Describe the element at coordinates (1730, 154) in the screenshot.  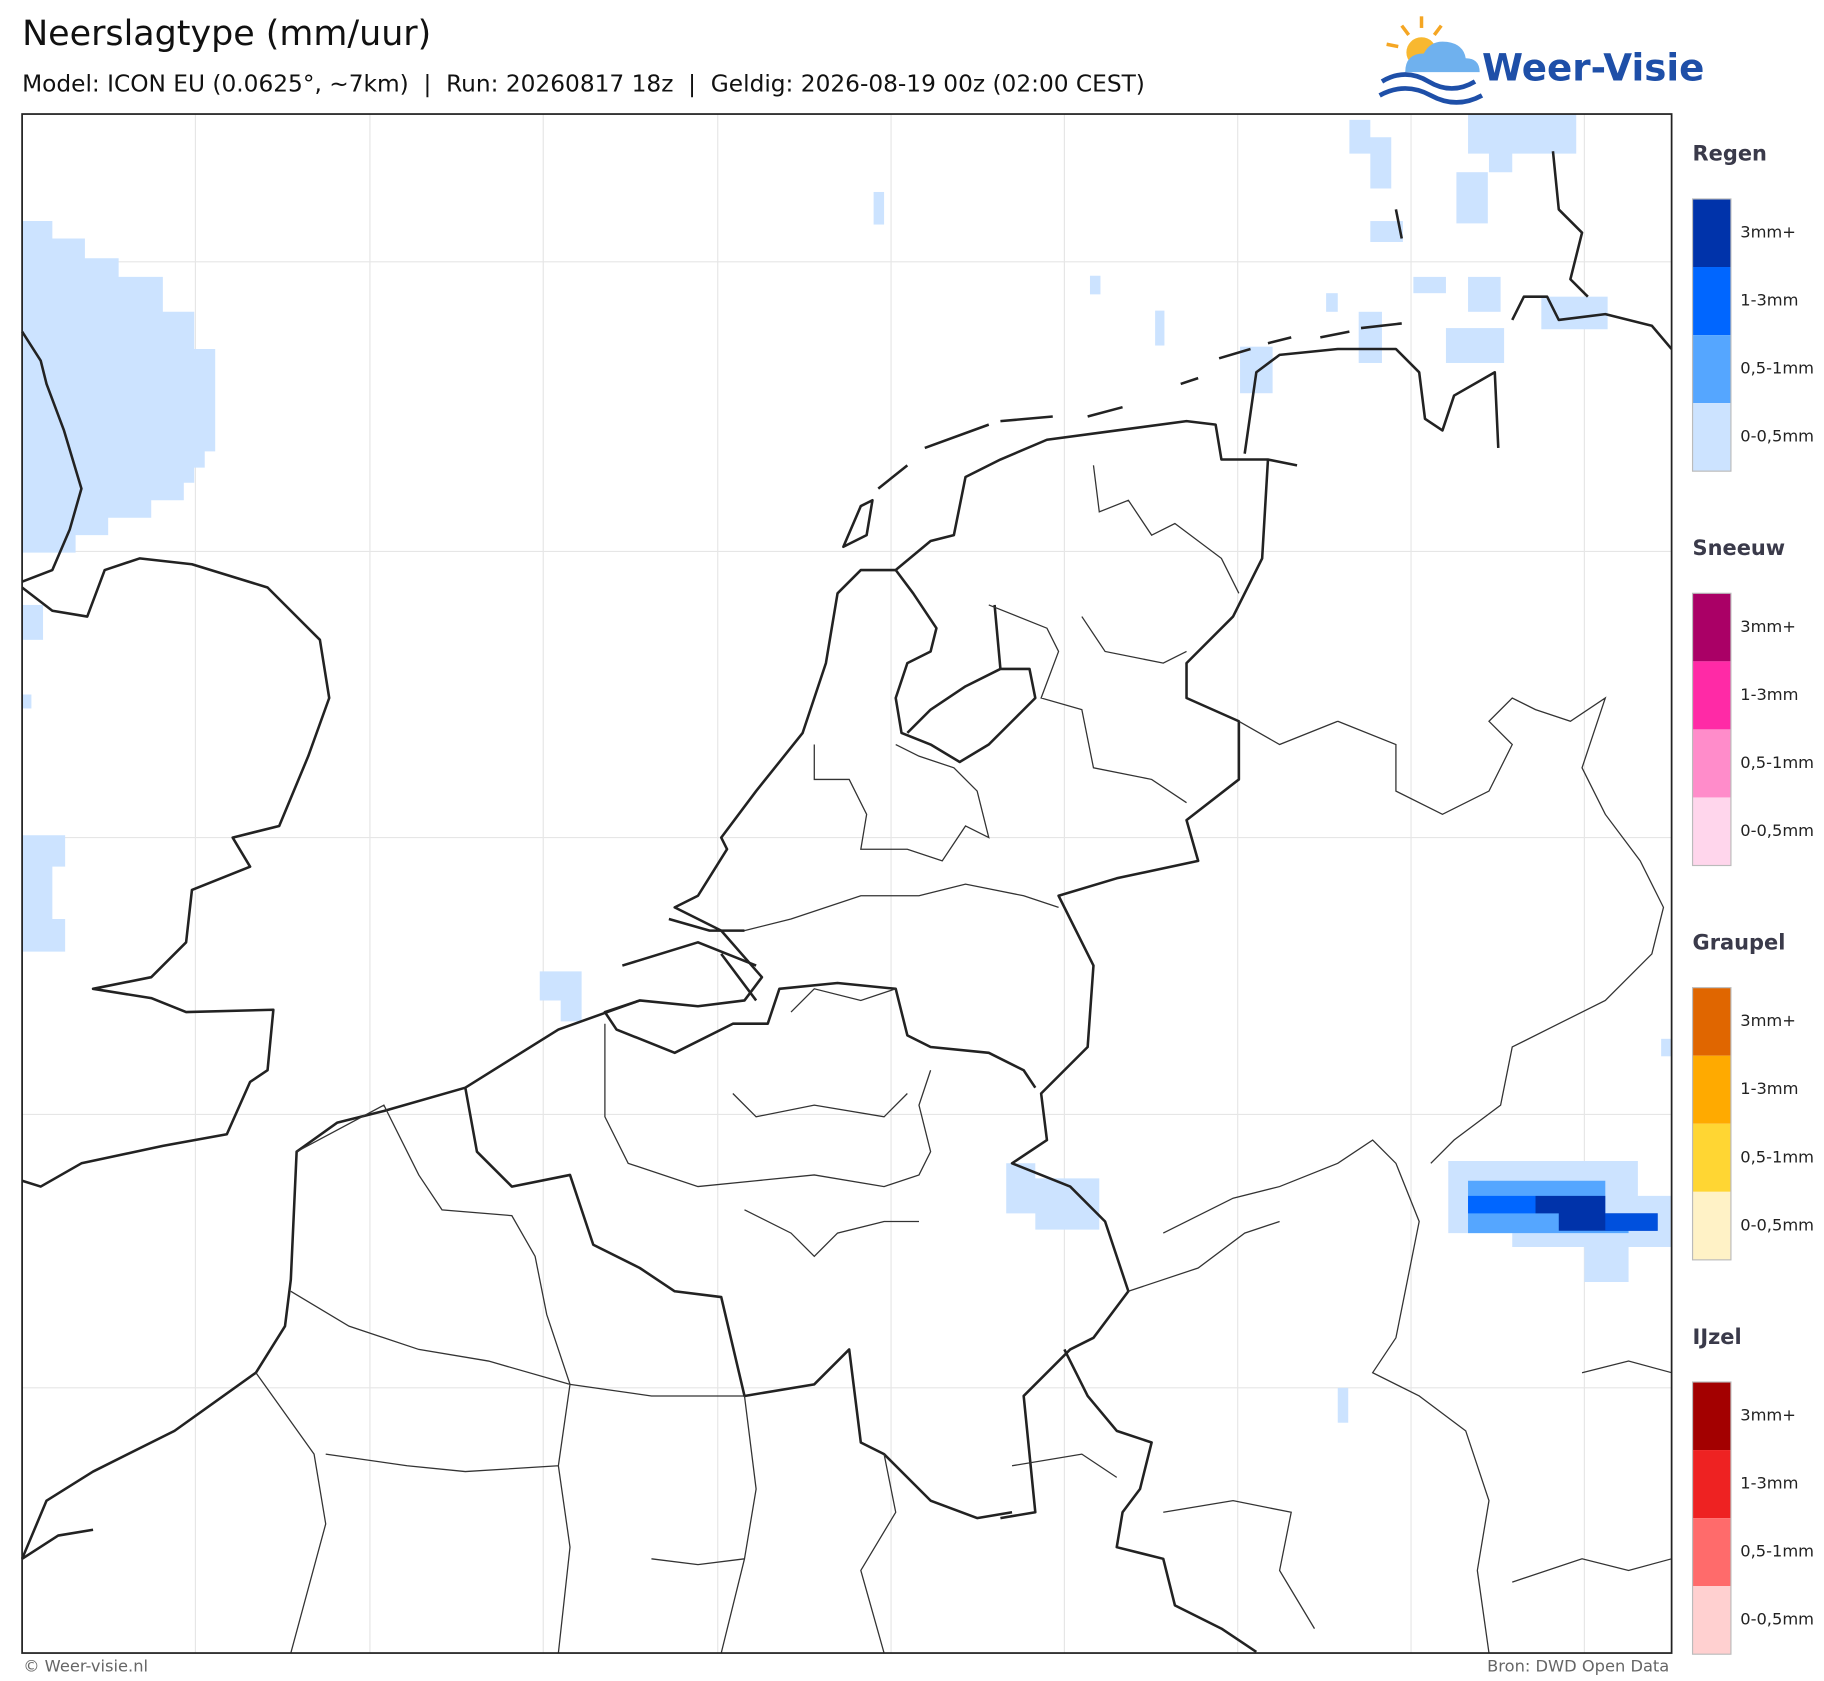
I see `legend-title: Regen` at that location.